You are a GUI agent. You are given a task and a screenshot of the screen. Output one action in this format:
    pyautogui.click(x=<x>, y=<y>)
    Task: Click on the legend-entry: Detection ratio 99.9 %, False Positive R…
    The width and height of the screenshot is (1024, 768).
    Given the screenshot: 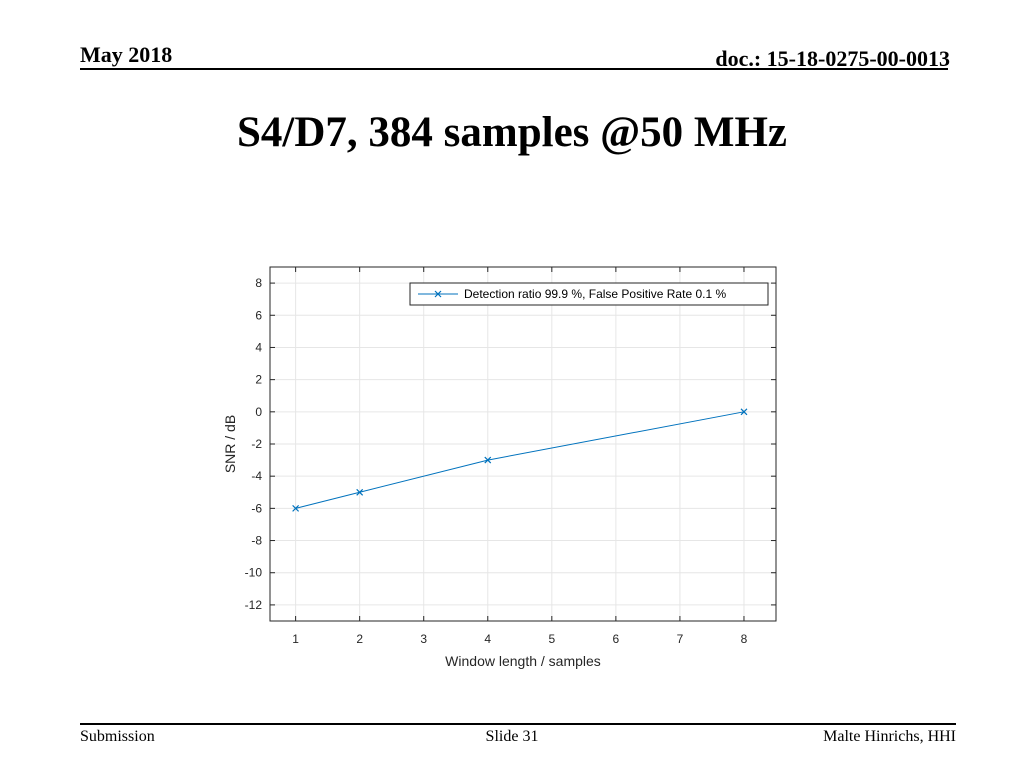 What is the action you would take?
    pyautogui.click(x=595, y=294)
    